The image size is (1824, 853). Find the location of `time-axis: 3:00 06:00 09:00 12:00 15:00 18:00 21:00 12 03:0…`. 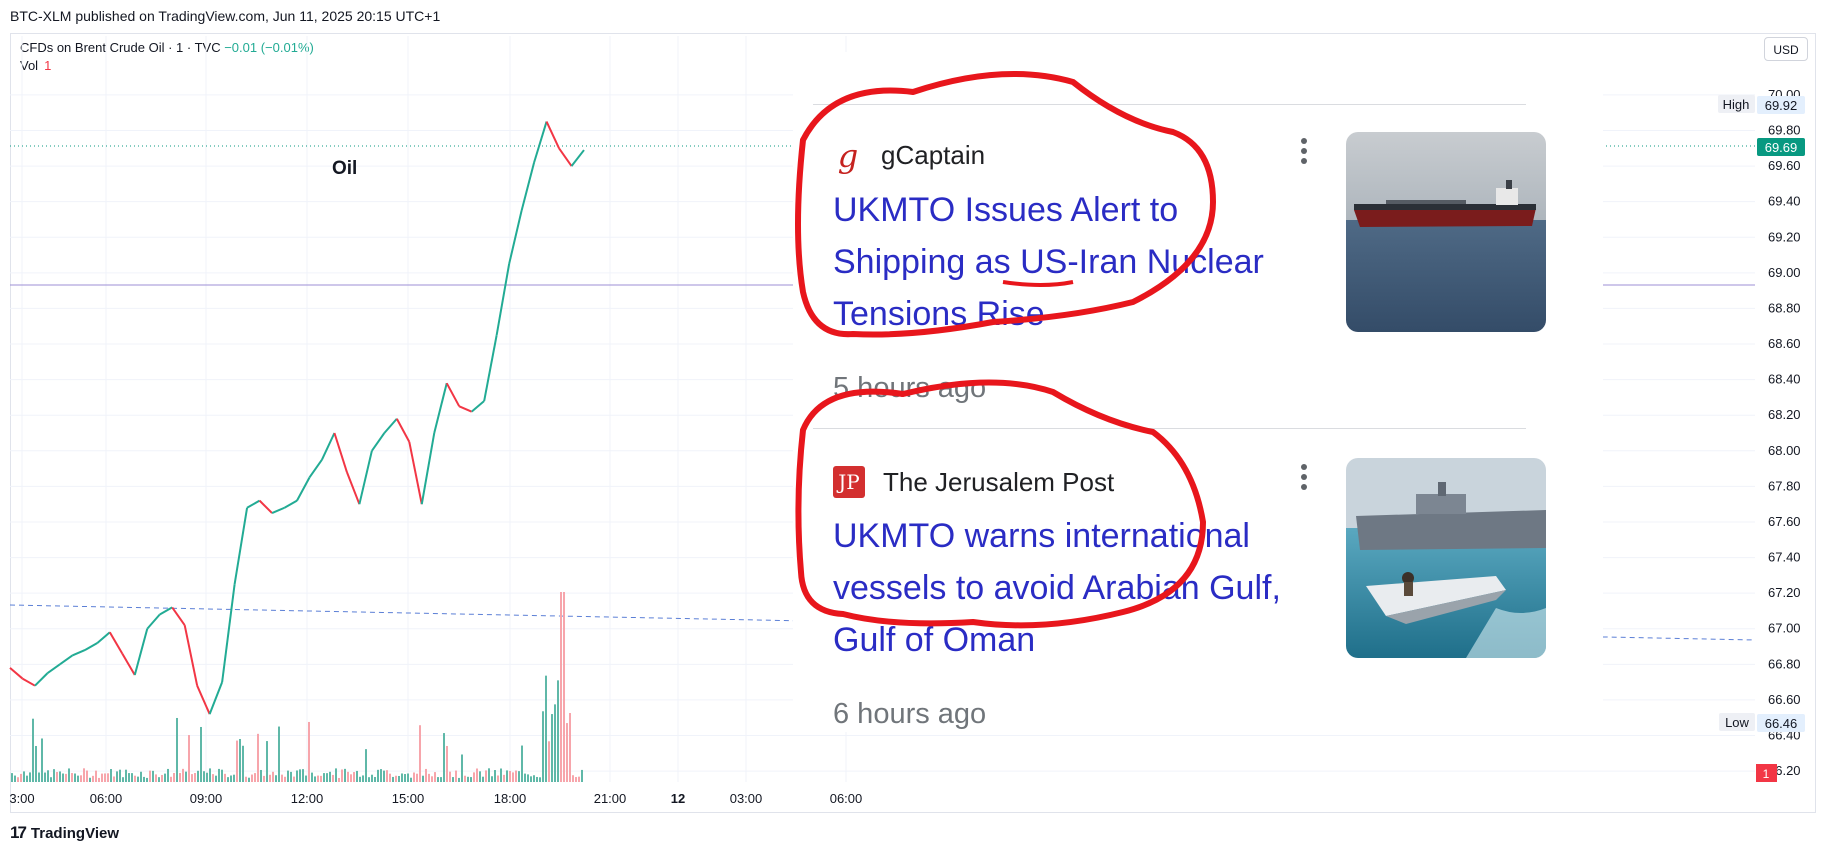

time-axis: 3:00 06:00 09:00 12:00 15:00 18:00 21:00 12 03:0… is located at coordinates (435, 798).